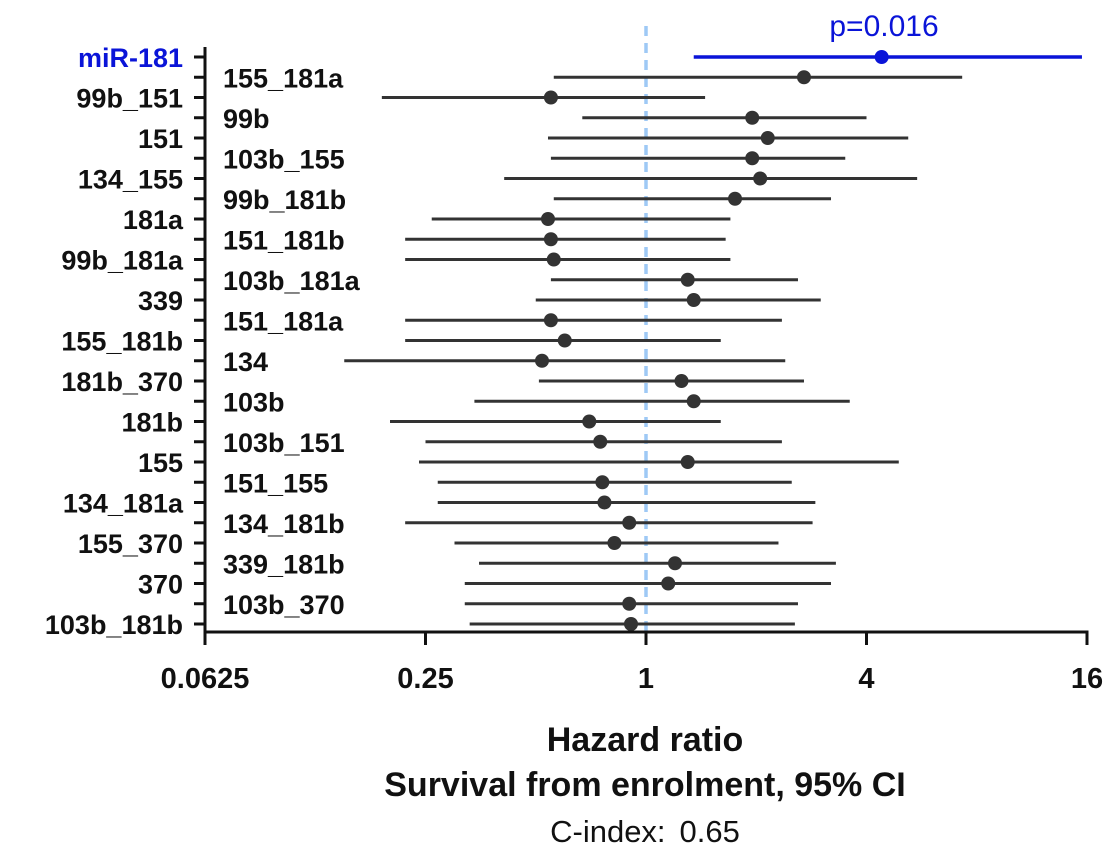  Describe the element at coordinates (883, 26) in the screenshot. I see `p-value-annotation: p=0.016` at that location.